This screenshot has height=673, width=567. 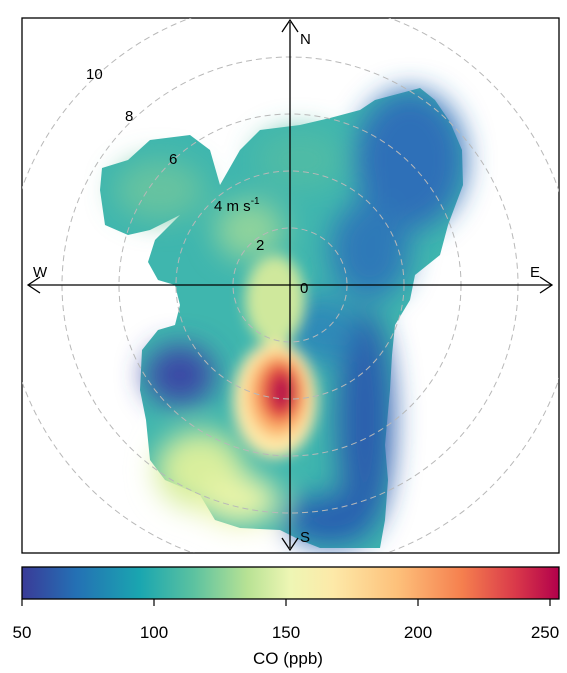 What do you see at coordinates (237, 205) in the screenshot?
I see `ring-label-4-unit: 4 m s-1` at bounding box center [237, 205].